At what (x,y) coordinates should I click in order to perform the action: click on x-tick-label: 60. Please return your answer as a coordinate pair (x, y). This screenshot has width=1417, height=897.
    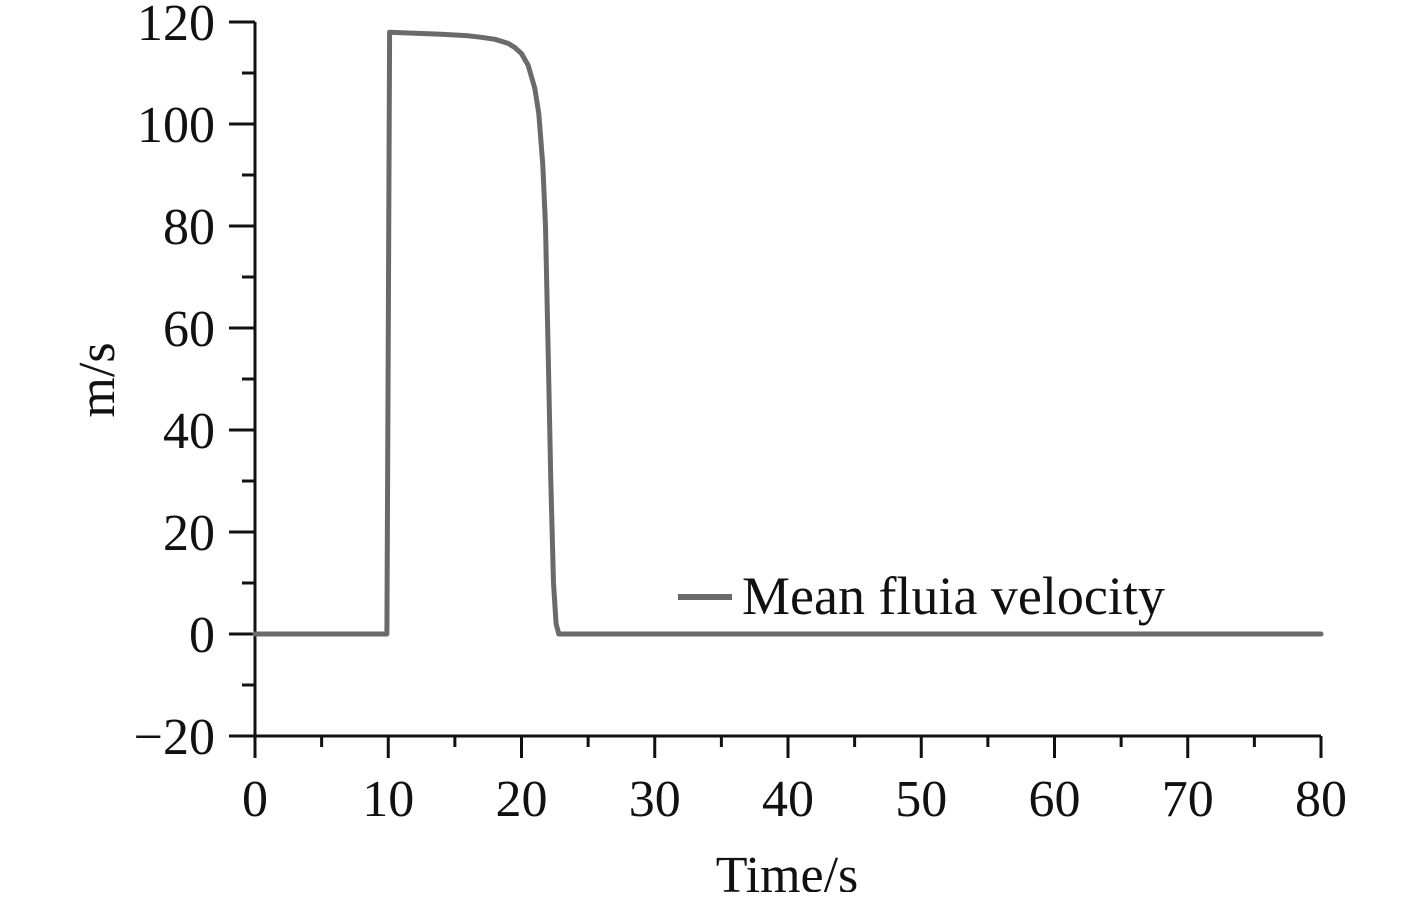
    Looking at the image, I should click on (1055, 799).